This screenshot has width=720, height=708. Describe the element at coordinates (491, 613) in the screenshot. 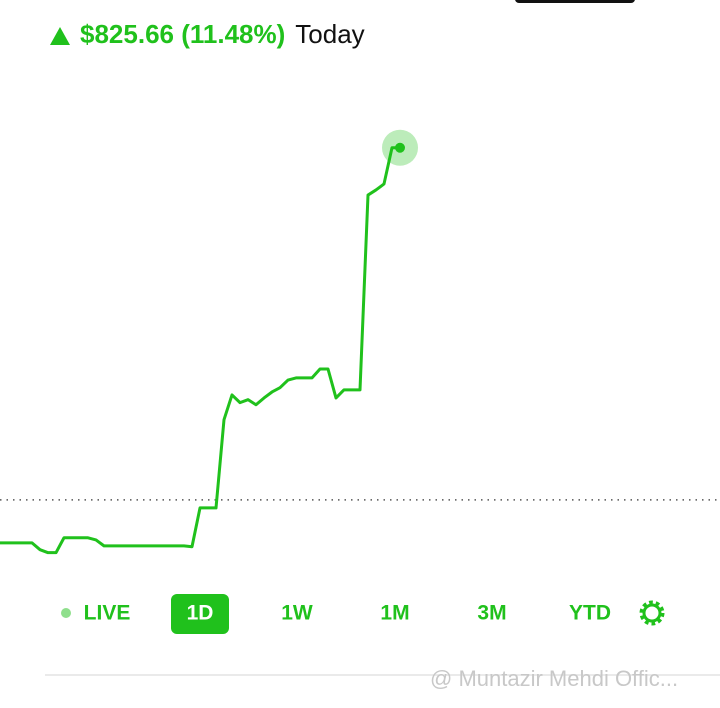

I see `range-button: 3M` at that location.